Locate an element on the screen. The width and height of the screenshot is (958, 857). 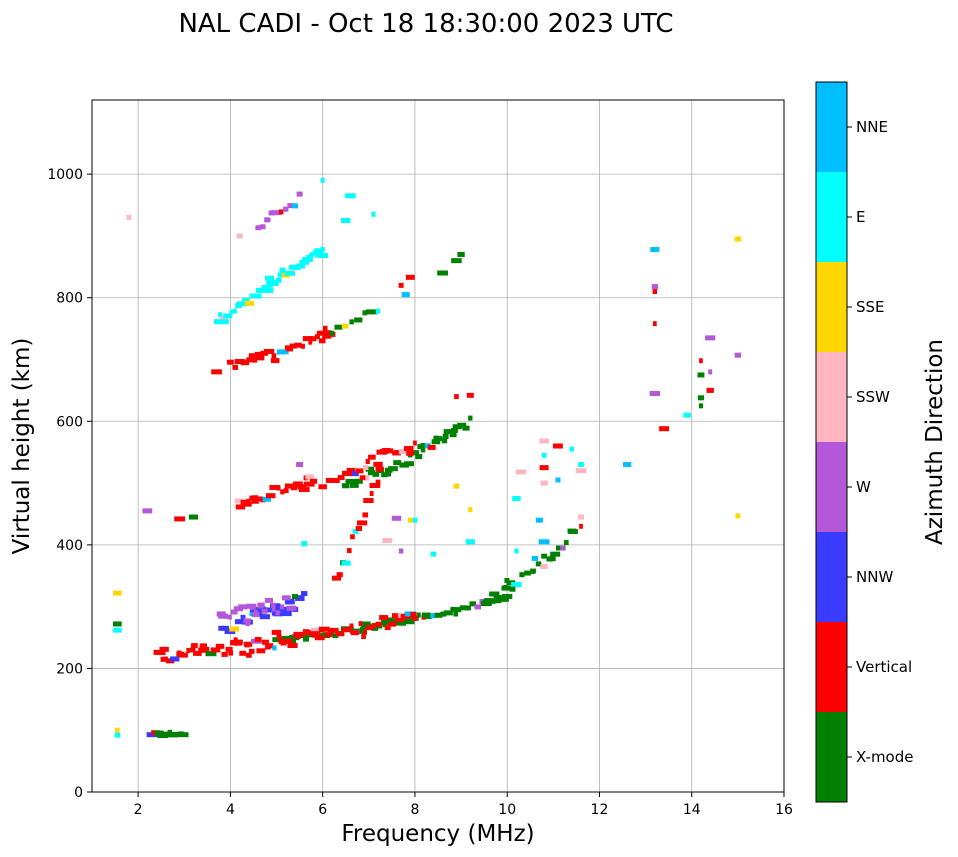
x-tick-label: 8 is located at coordinates (414, 810).